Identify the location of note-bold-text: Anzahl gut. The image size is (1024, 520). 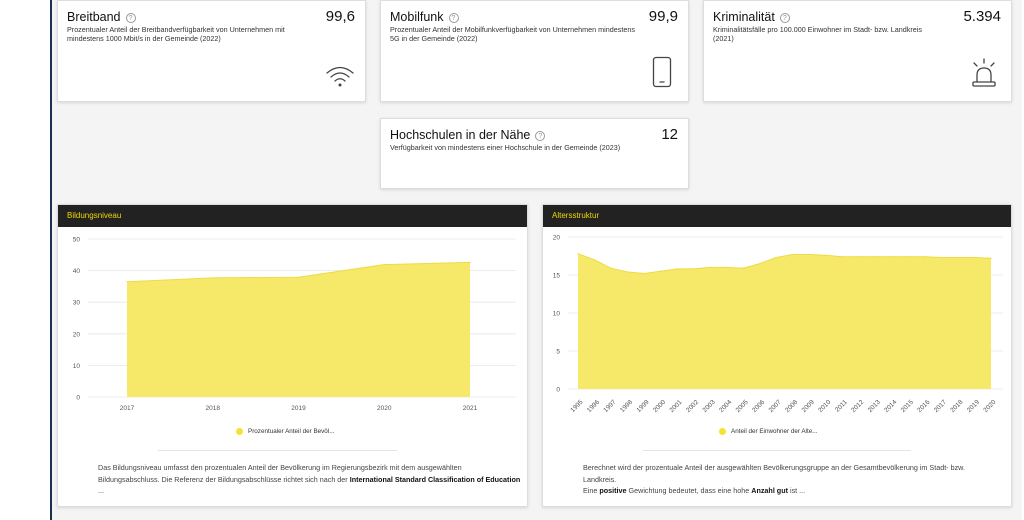
(769, 490).